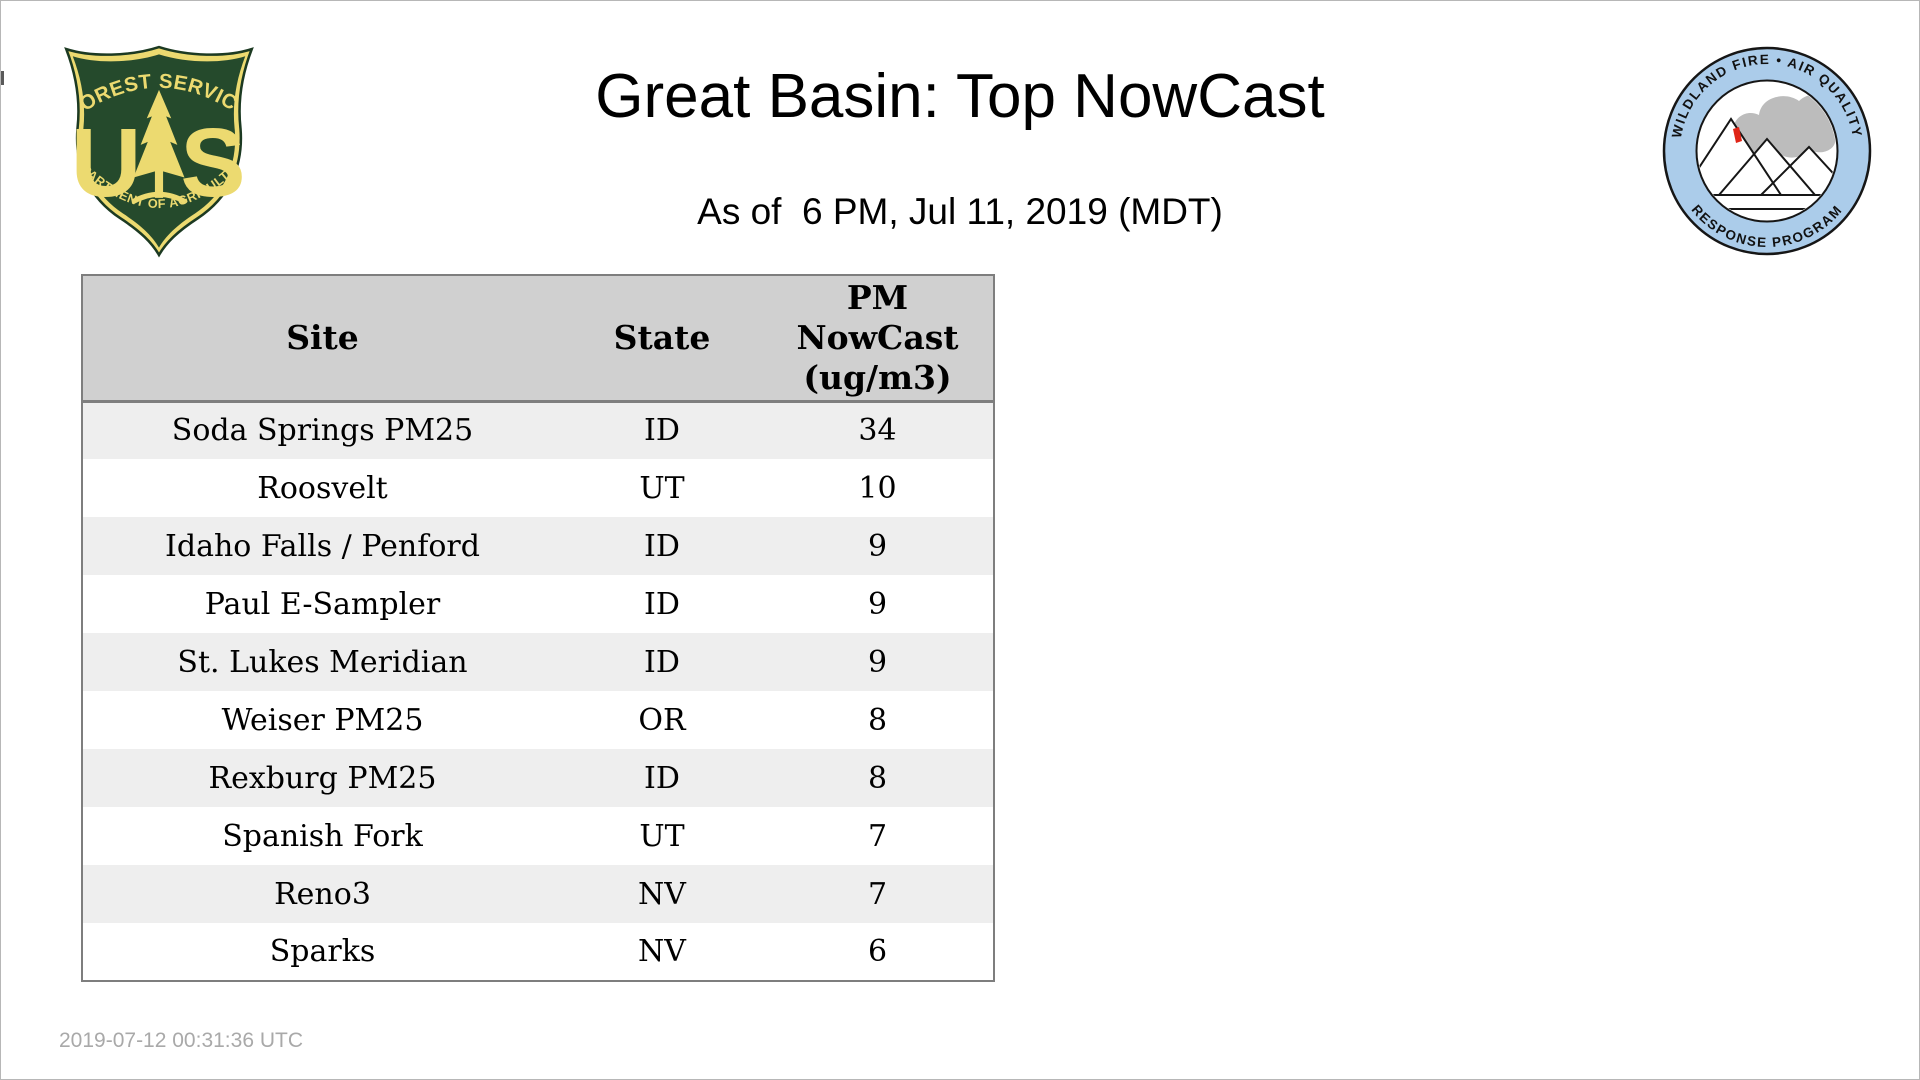  I want to click on table-row: St. Lukes Meridian ID 9, so click(538, 662).